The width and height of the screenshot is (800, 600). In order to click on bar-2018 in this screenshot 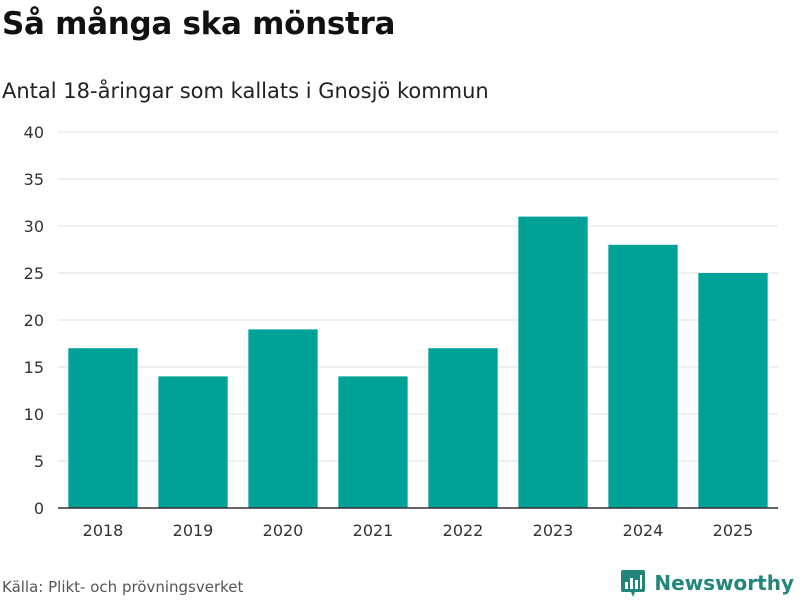, I will do `click(103, 428)`.